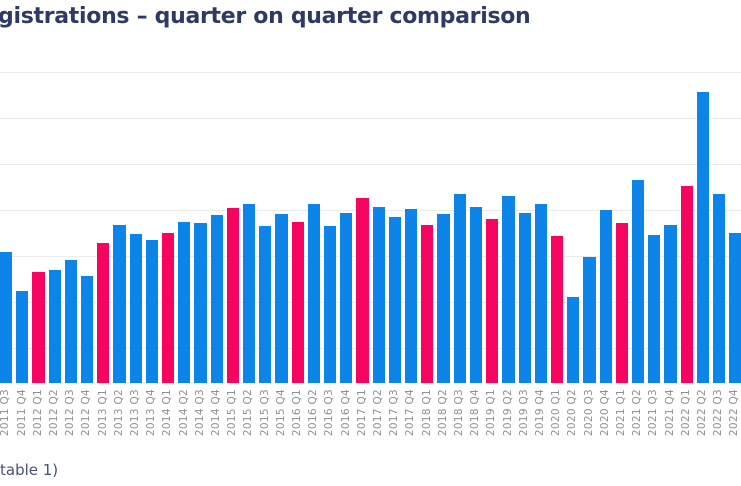 This screenshot has height=486, width=741. What do you see at coordinates (702, 413) in the screenshot?
I see `x-axis-tick-label: 2022 Q2` at bounding box center [702, 413].